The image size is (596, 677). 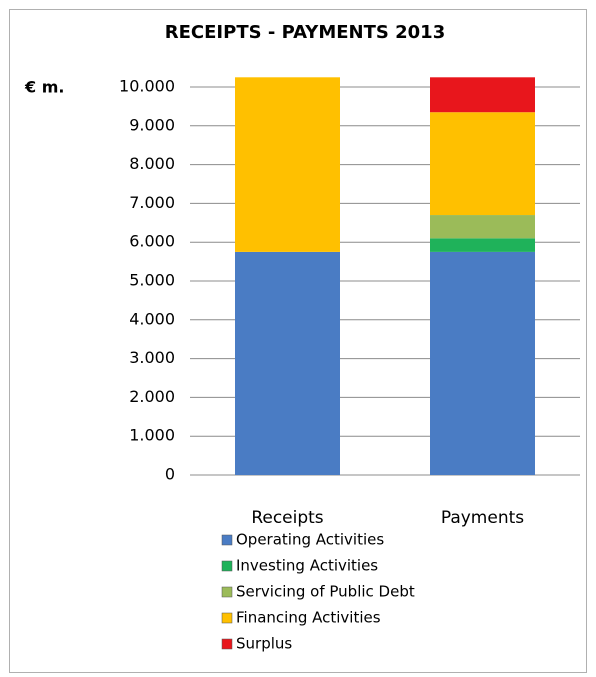 I want to click on legend-label: Financing Activities, so click(x=308, y=618).